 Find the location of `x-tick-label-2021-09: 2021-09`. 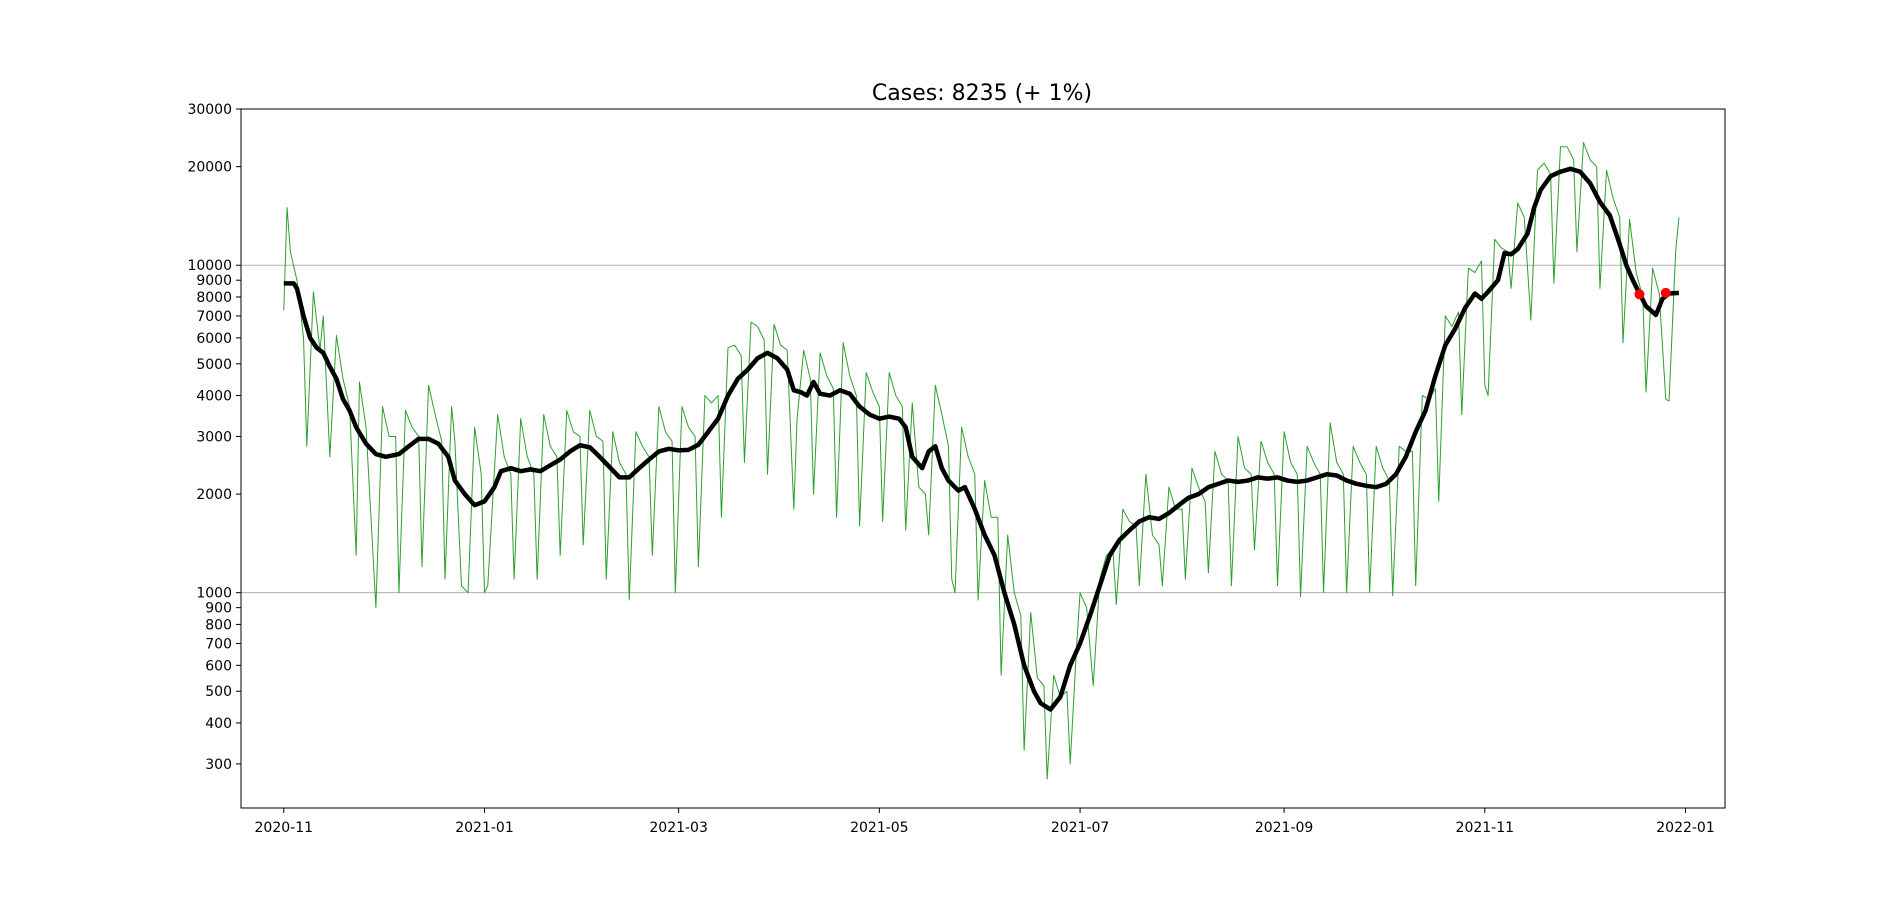

x-tick-label-2021-09: 2021-09 is located at coordinates (1284, 828).